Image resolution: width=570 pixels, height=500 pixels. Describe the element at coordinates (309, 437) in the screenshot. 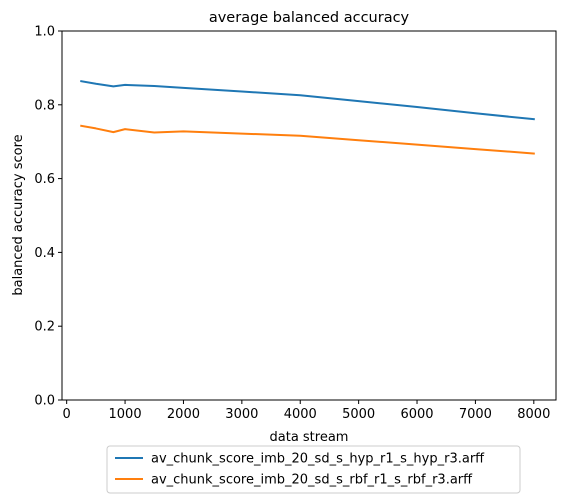

I see `x-axis-label: data stream` at that location.